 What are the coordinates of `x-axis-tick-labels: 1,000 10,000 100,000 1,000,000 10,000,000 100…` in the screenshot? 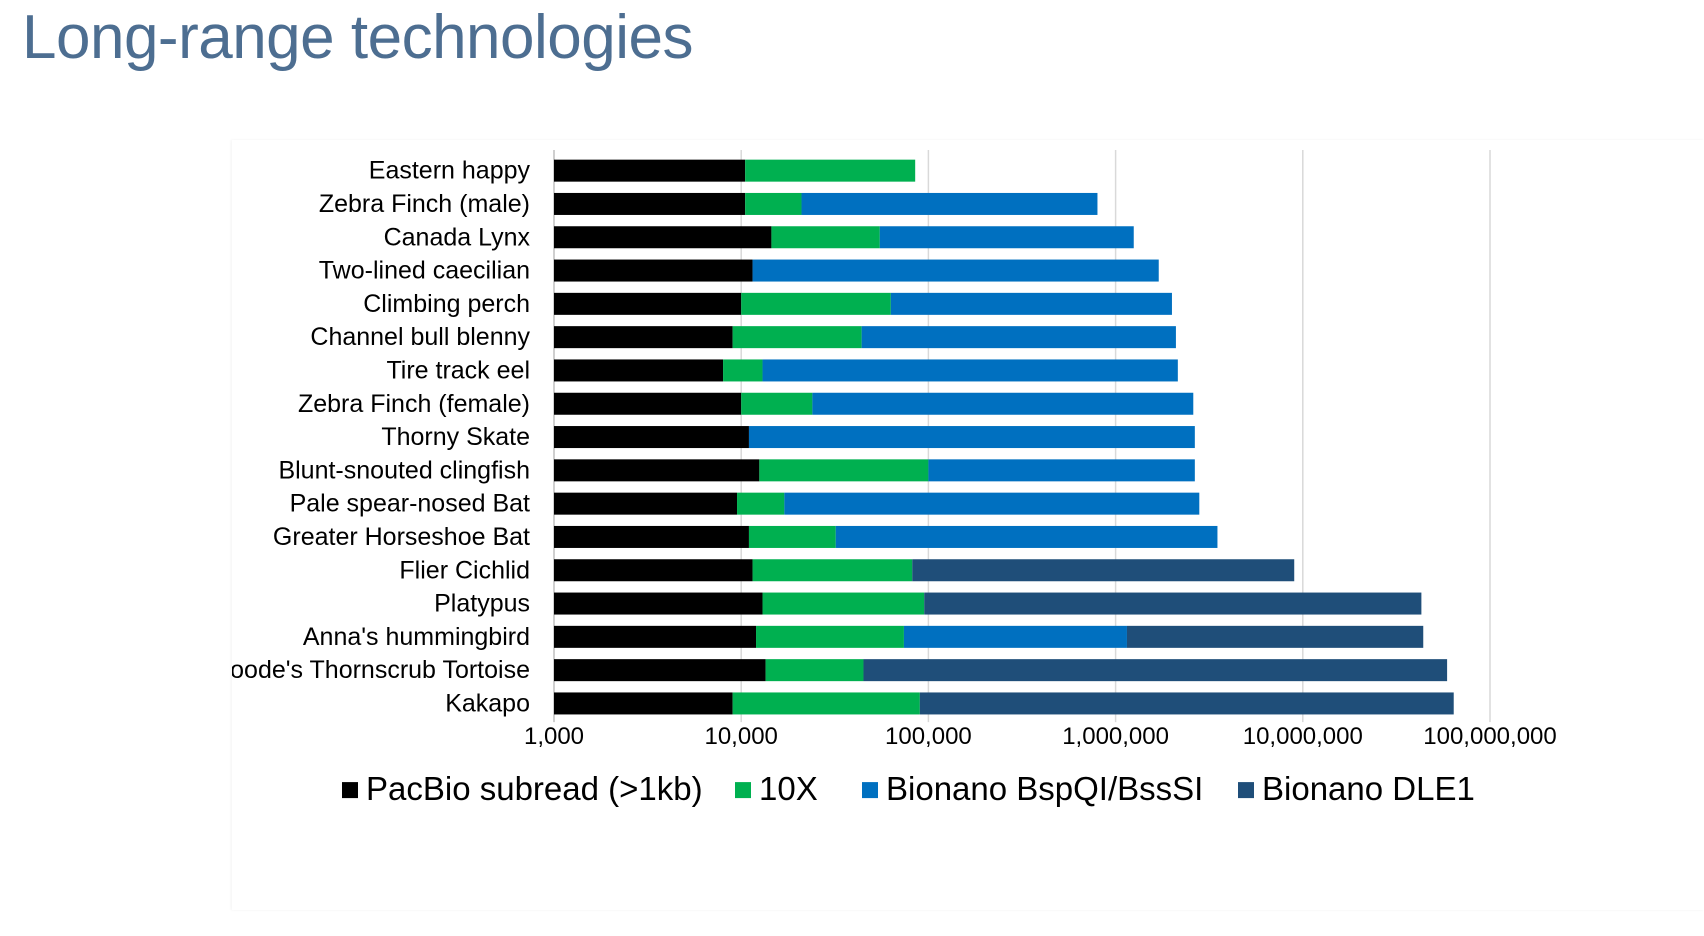 It's located at (1040, 736).